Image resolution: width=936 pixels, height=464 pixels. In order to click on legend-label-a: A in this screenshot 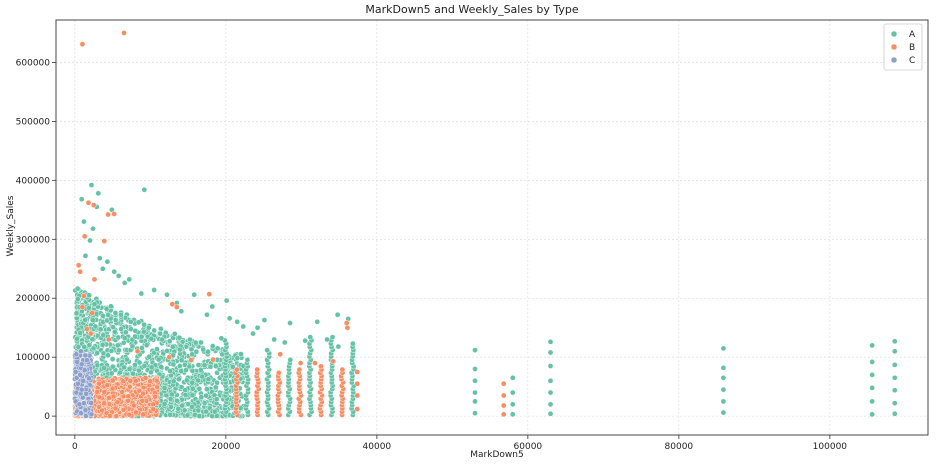, I will do `click(912, 35)`.